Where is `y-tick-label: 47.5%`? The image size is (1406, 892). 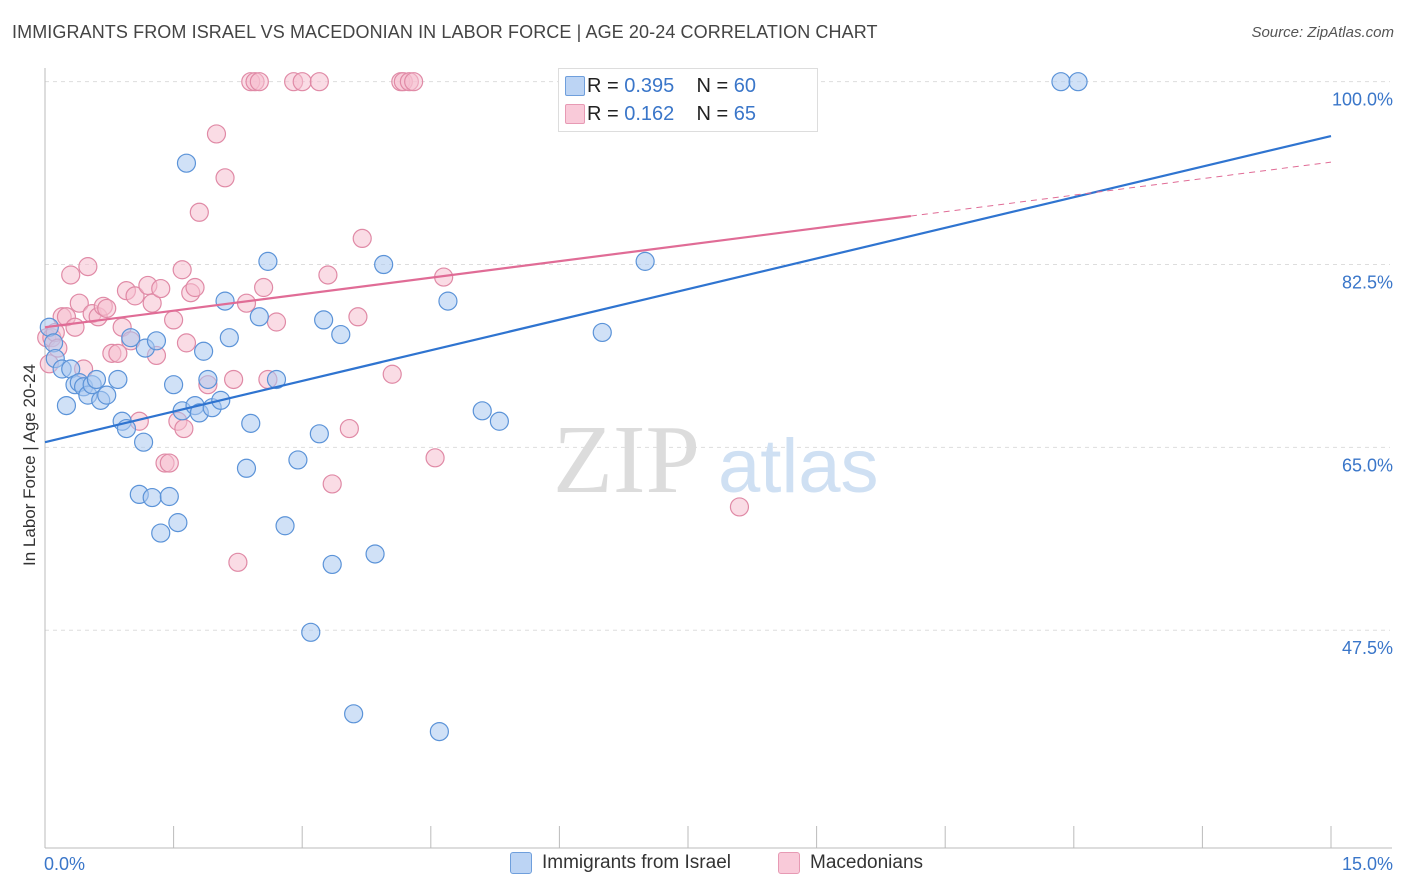
y-tick-label: 47.5% is located at coordinates (1367, 648).